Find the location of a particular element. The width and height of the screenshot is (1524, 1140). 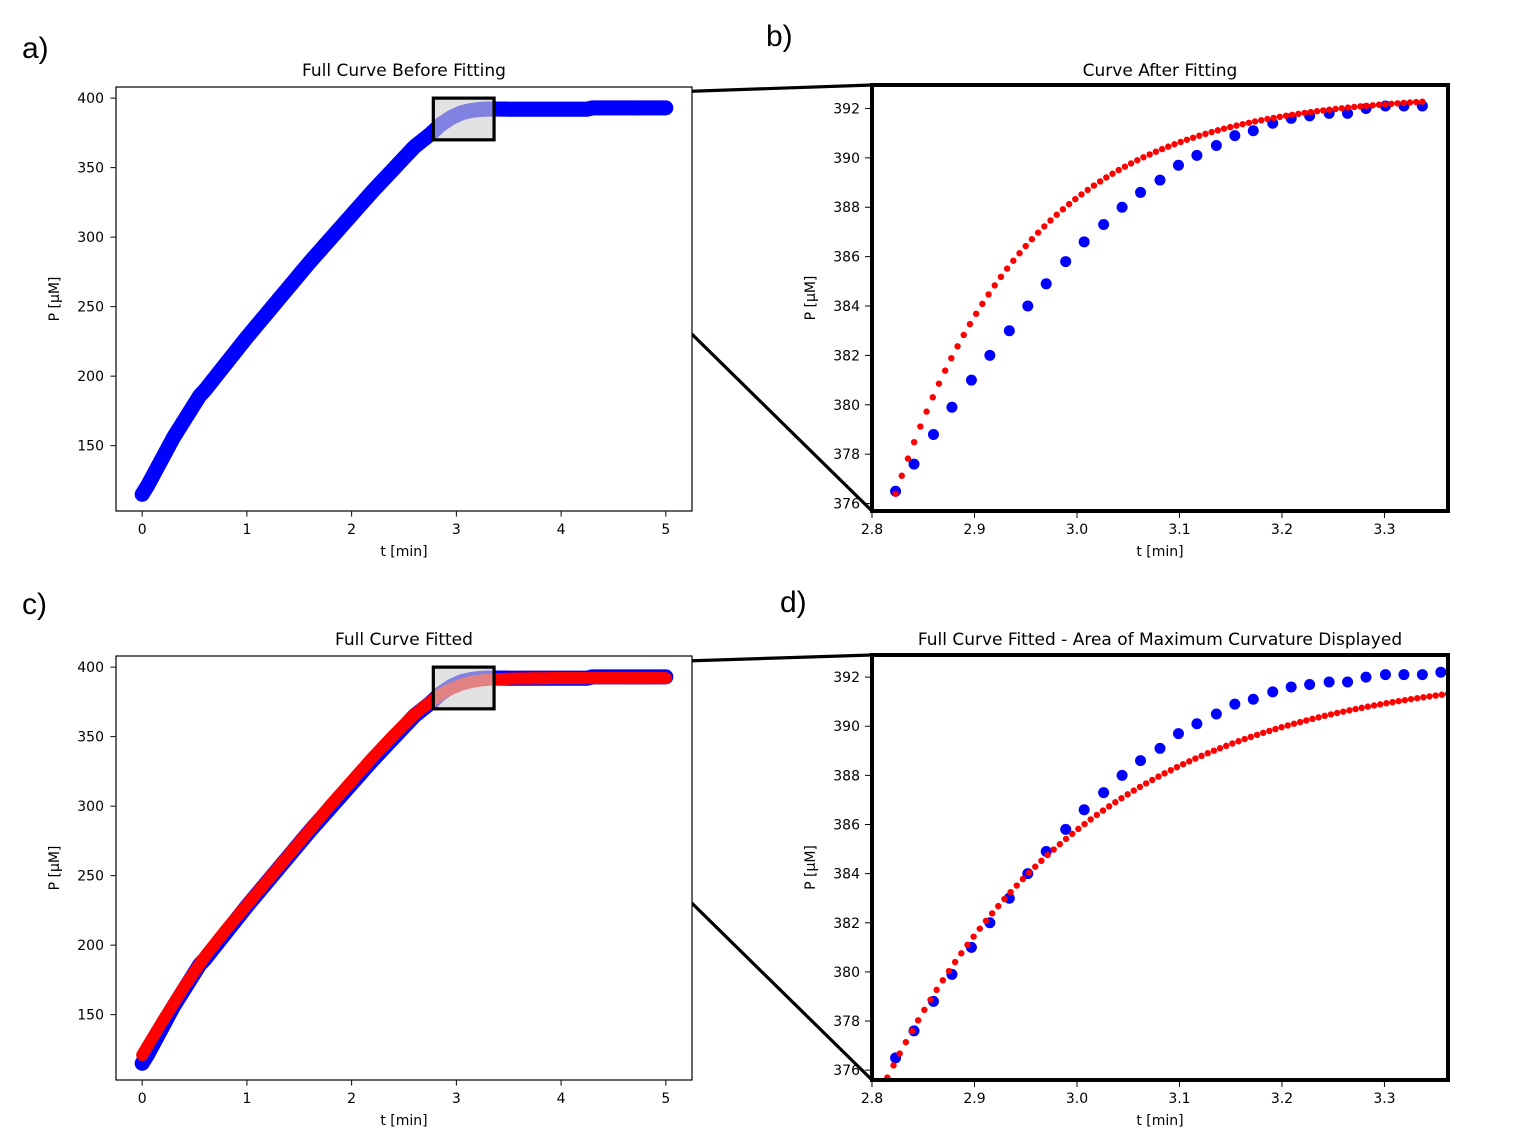

y-axis-label-c: P [µM] is located at coordinates (55, 868).